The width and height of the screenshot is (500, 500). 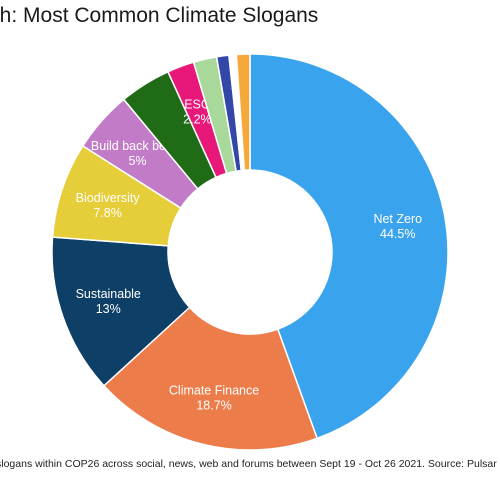 I want to click on slice-value-build-back-better: 5%, so click(x=137, y=161).